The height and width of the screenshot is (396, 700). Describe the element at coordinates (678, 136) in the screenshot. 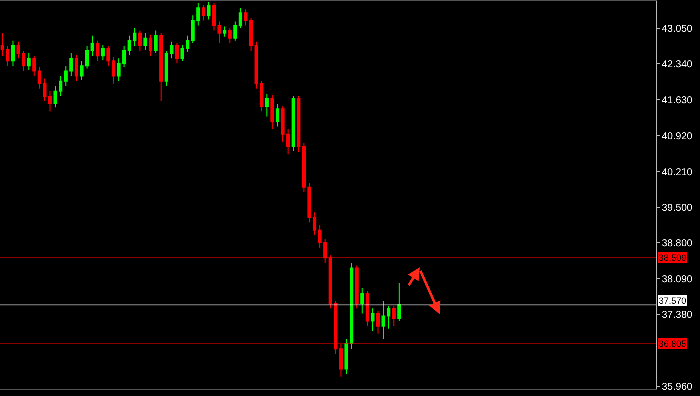

I see `y-tick-label: 40.920` at that location.